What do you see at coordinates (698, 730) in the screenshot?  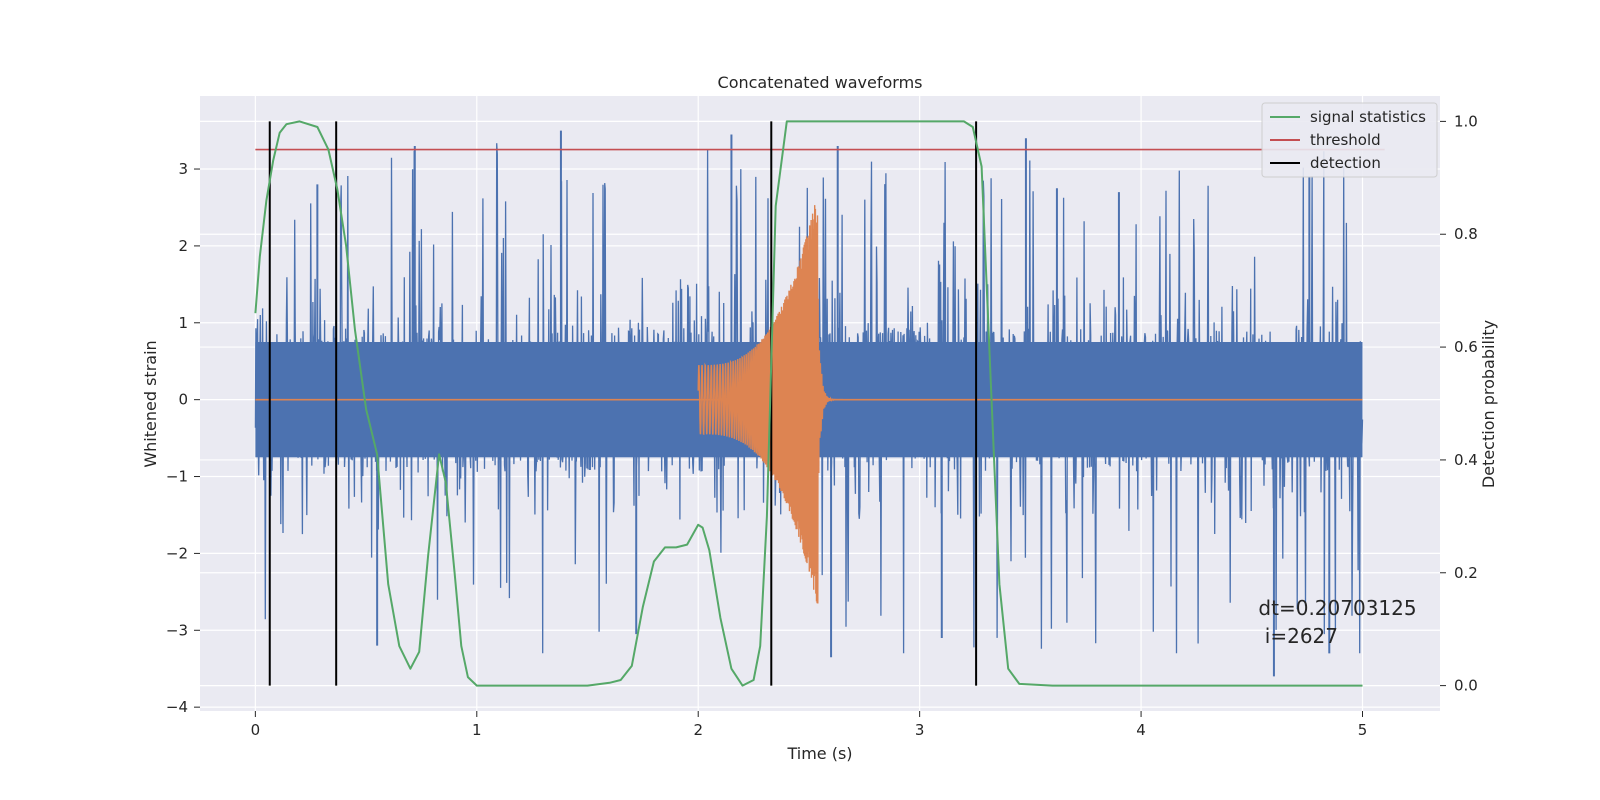 I see `x-tick-label-2: 2` at bounding box center [698, 730].